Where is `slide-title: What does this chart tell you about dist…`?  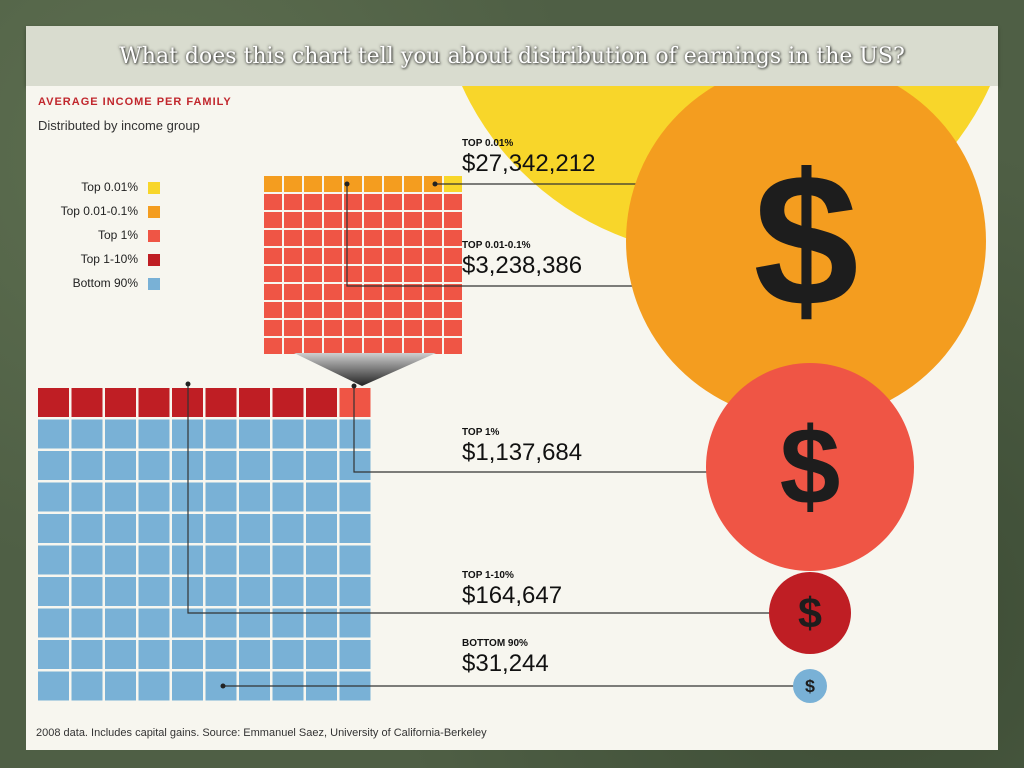
slide-title: What does this chart tell you about dist… is located at coordinates (512, 56).